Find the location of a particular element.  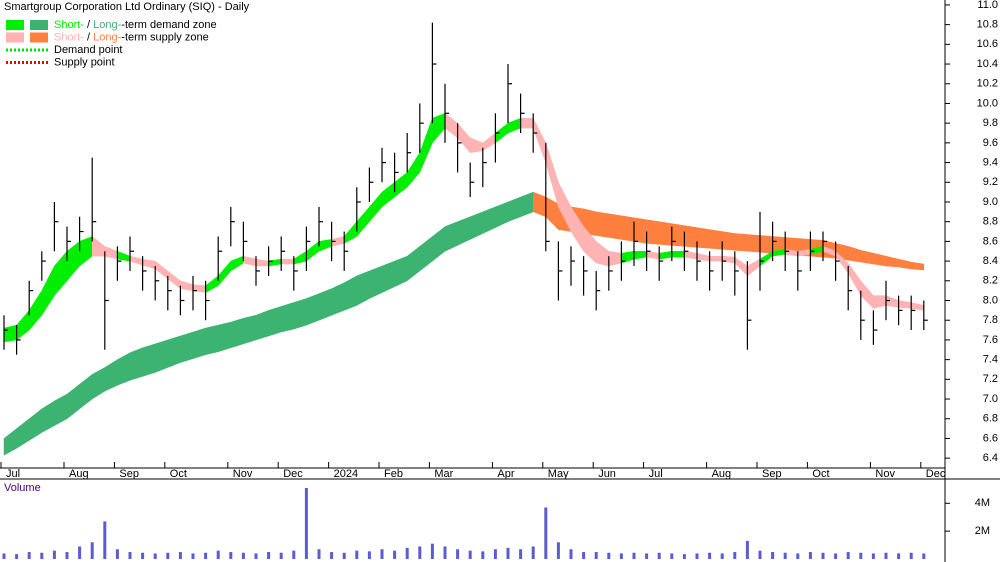

y-tick-label: 7.4 is located at coordinates (990, 360).